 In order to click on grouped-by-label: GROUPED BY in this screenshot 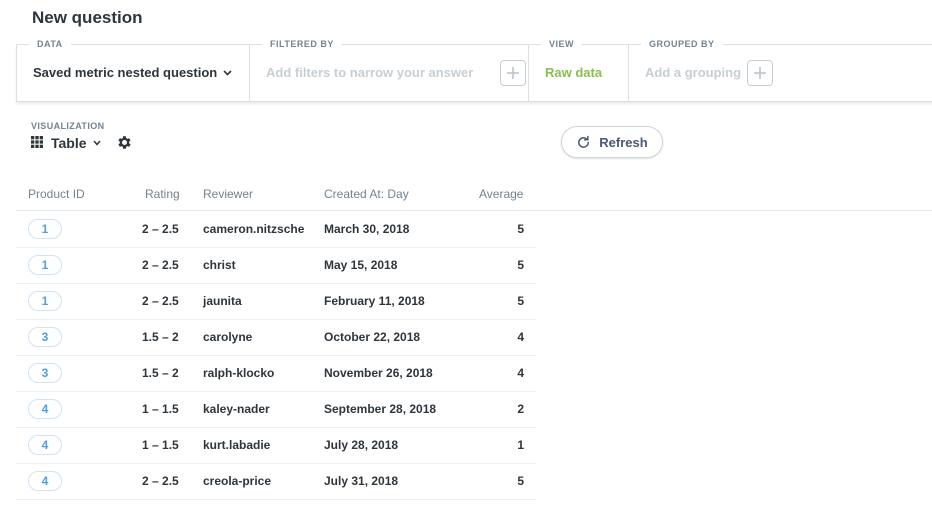, I will do `click(682, 44)`.